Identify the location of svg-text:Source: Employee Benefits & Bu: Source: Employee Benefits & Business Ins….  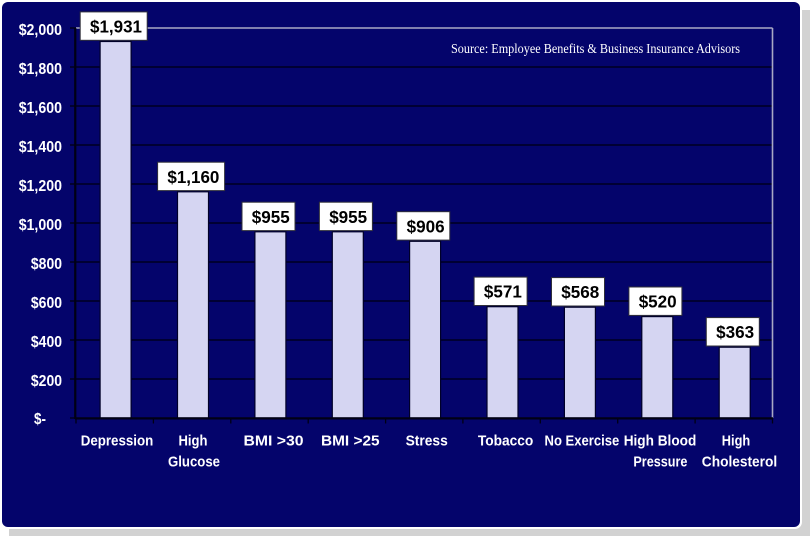
(595, 48).